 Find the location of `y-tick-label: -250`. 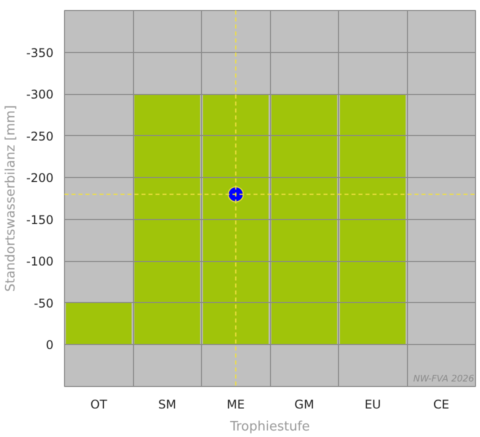

y-tick-label: -250 is located at coordinates (40, 136).